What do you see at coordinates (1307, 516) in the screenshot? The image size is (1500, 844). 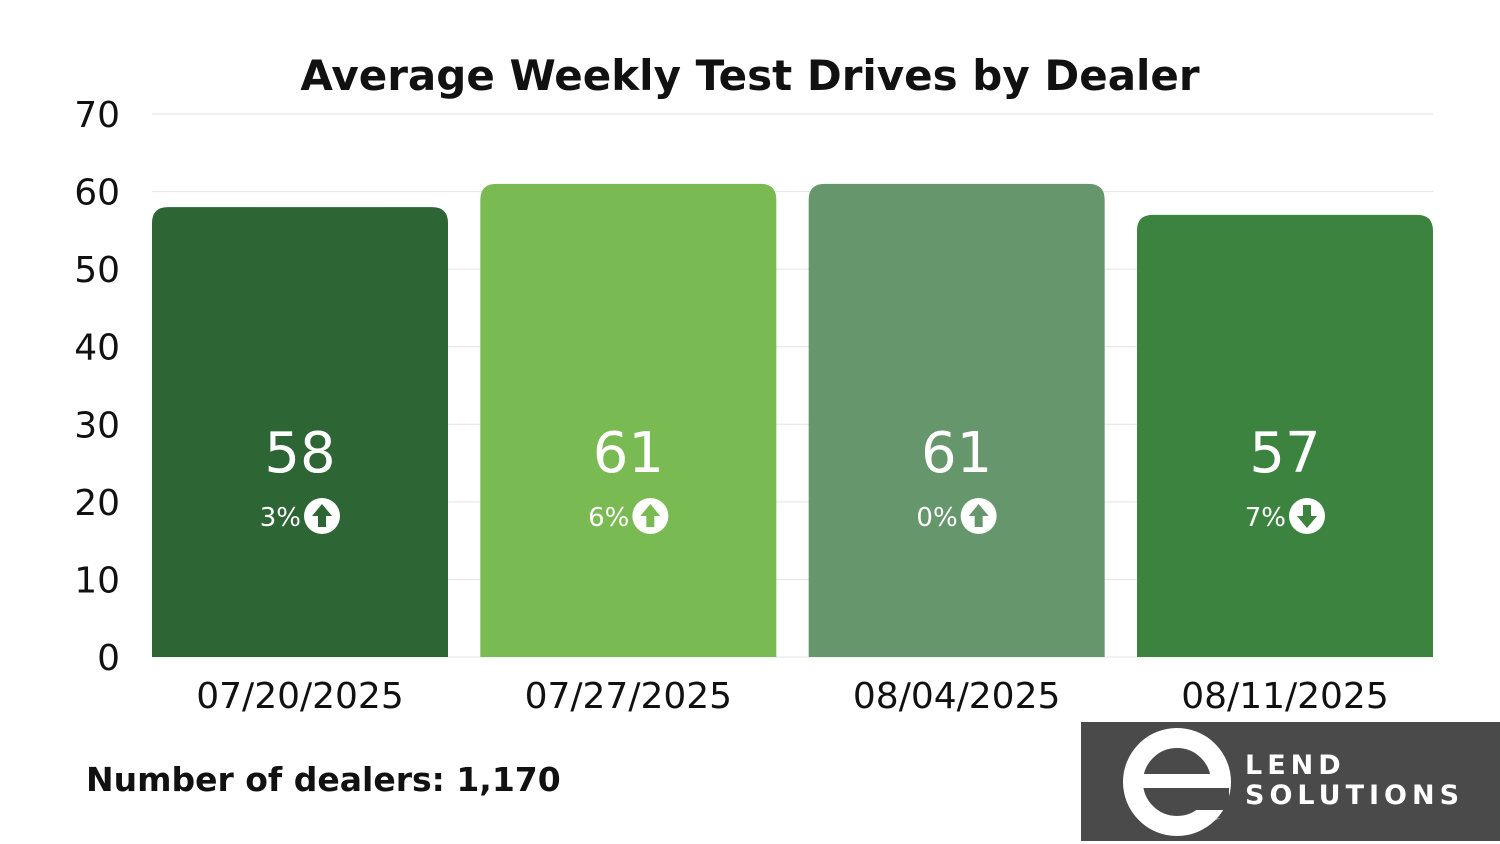 I see `arrow-down-circle-icon` at bounding box center [1307, 516].